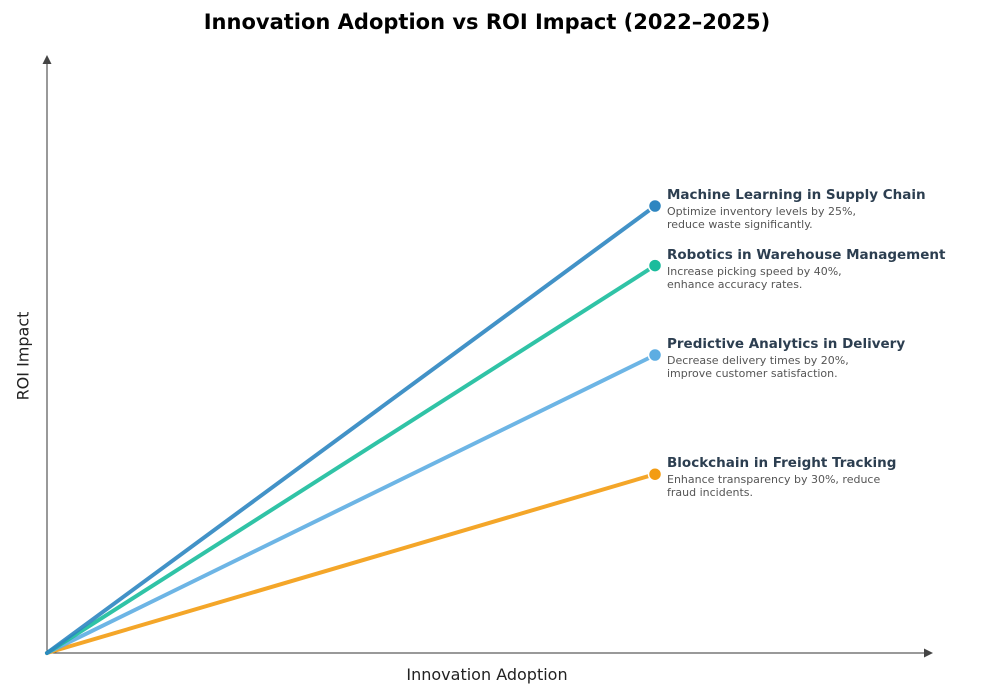 The image size is (1000, 700). What do you see at coordinates (782, 463) in the screenshot?
I see `series-name: Blockchain in Freight Tracking` at bounding box center [782, 463].